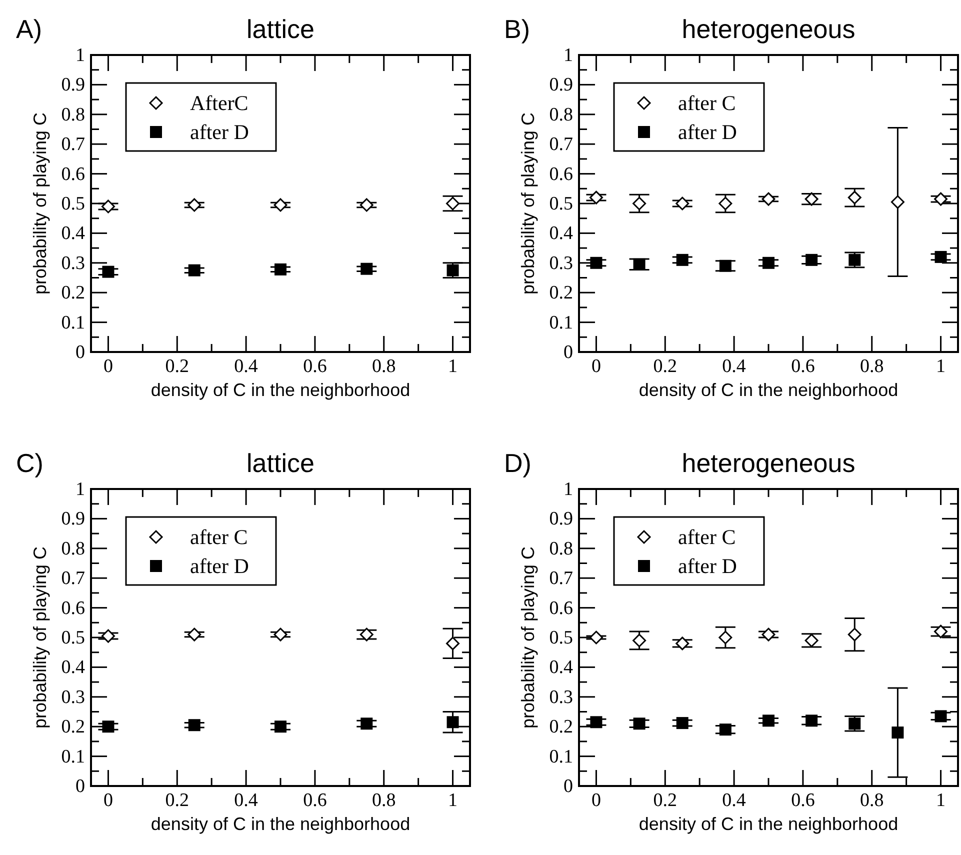 The image size is (961, 855). I want to click on y-tick-label: 1, so click(568, 55).